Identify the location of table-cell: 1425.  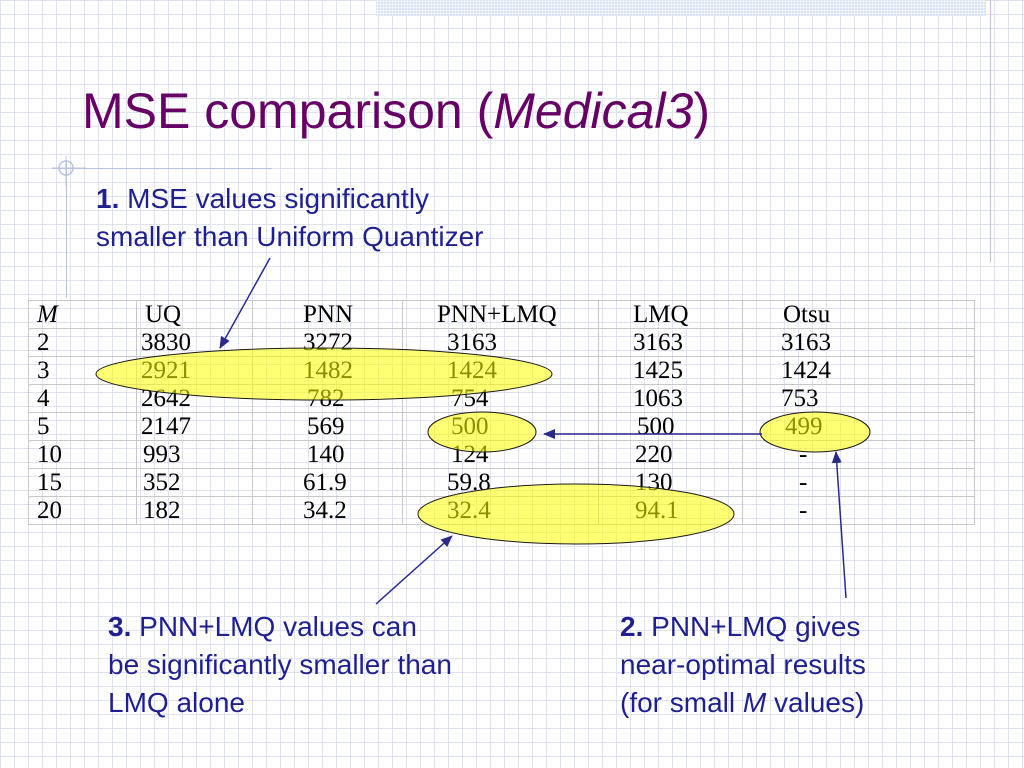
(670, 370).